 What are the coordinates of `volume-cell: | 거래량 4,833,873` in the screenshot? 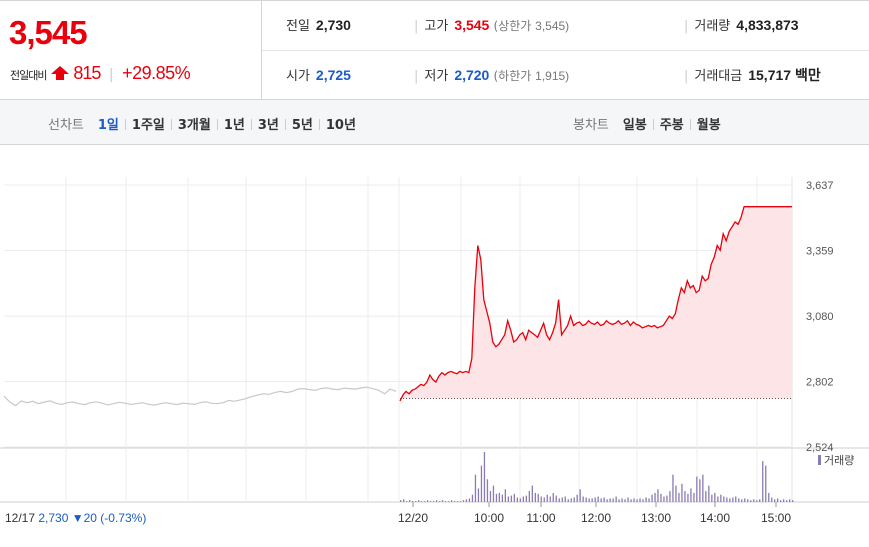 It's located at (741, 25).